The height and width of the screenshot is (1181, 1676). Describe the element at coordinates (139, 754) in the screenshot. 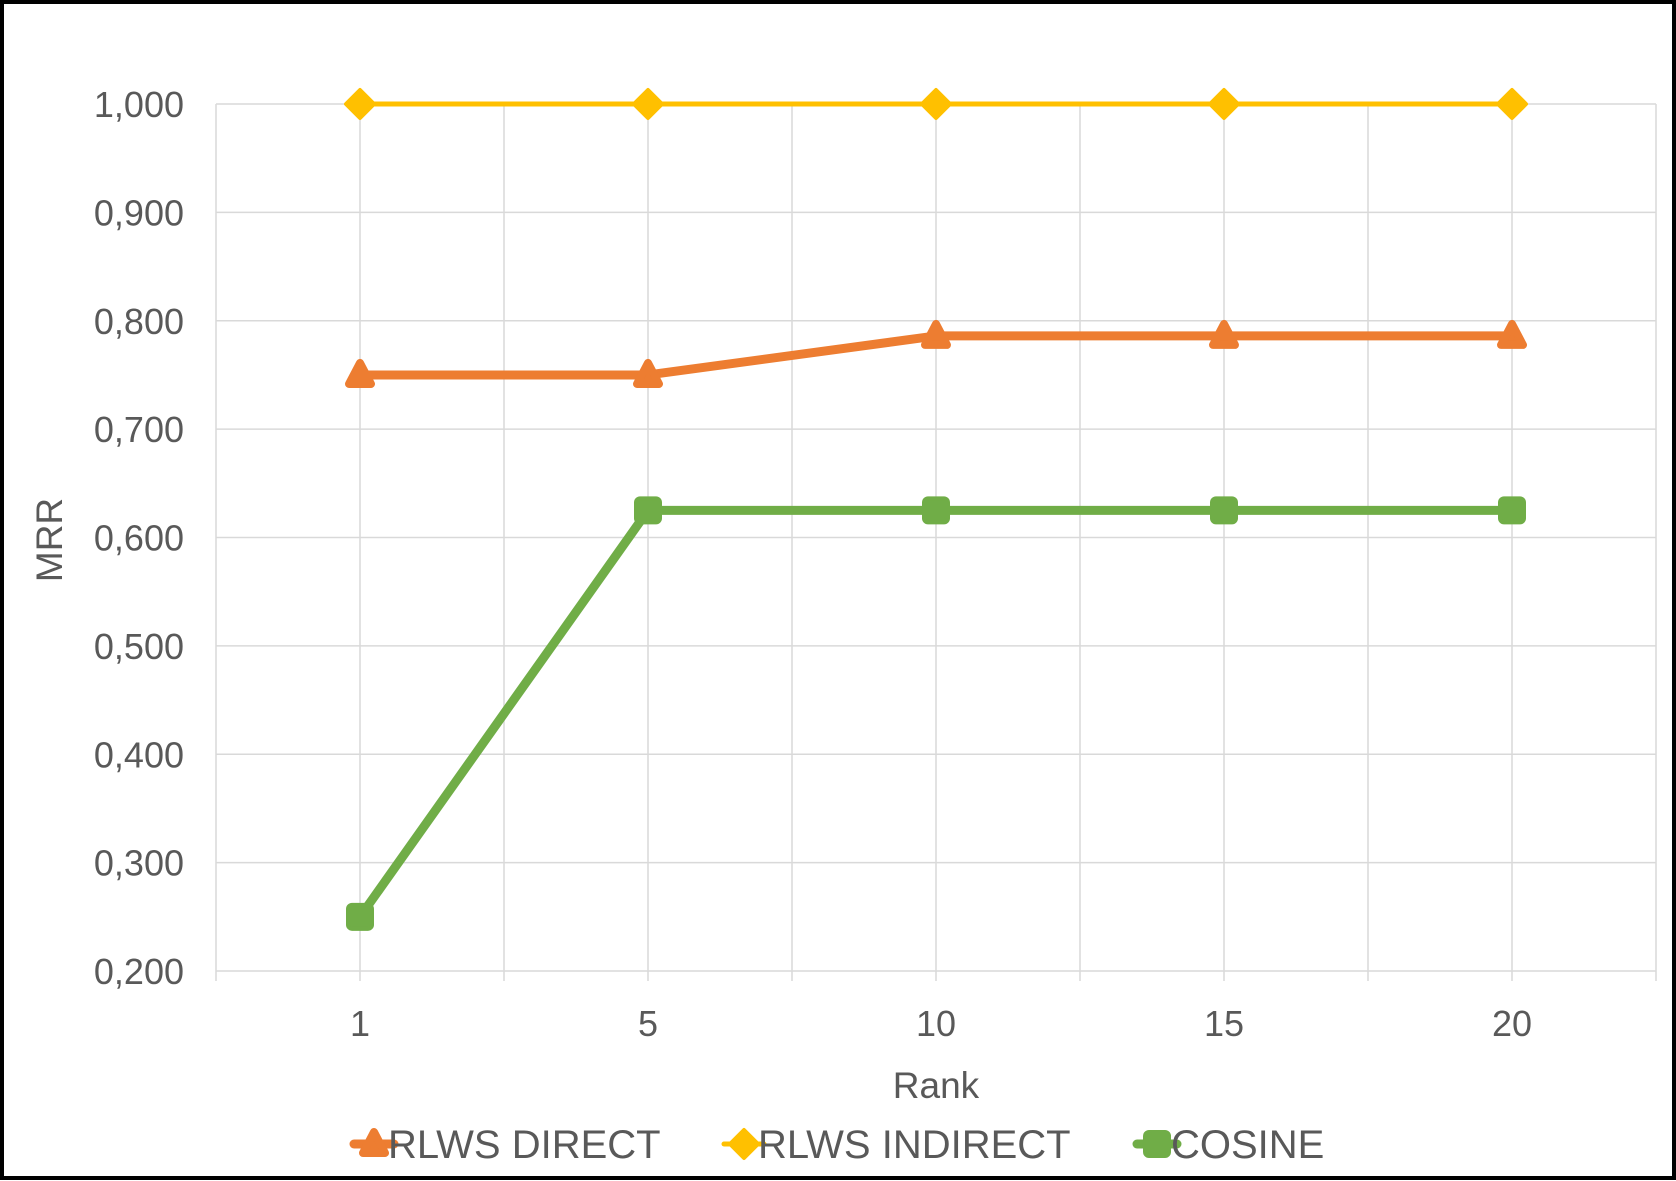

I see `y-tick-label: 0,400` at that location.